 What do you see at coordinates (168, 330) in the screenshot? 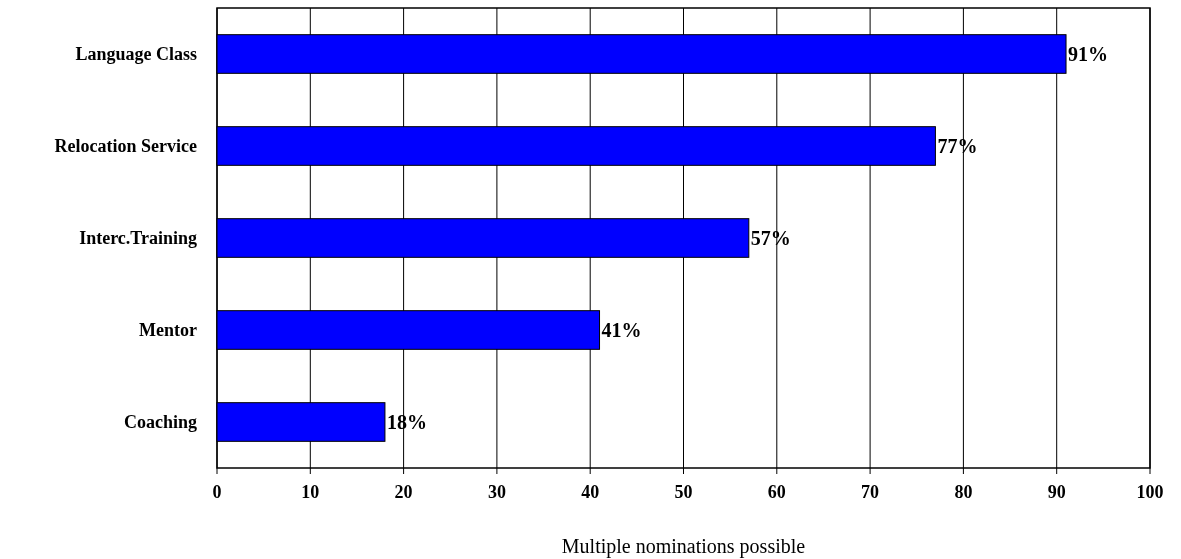
I see `y-tick-label: Mentor` at bounding box center [168, 330].